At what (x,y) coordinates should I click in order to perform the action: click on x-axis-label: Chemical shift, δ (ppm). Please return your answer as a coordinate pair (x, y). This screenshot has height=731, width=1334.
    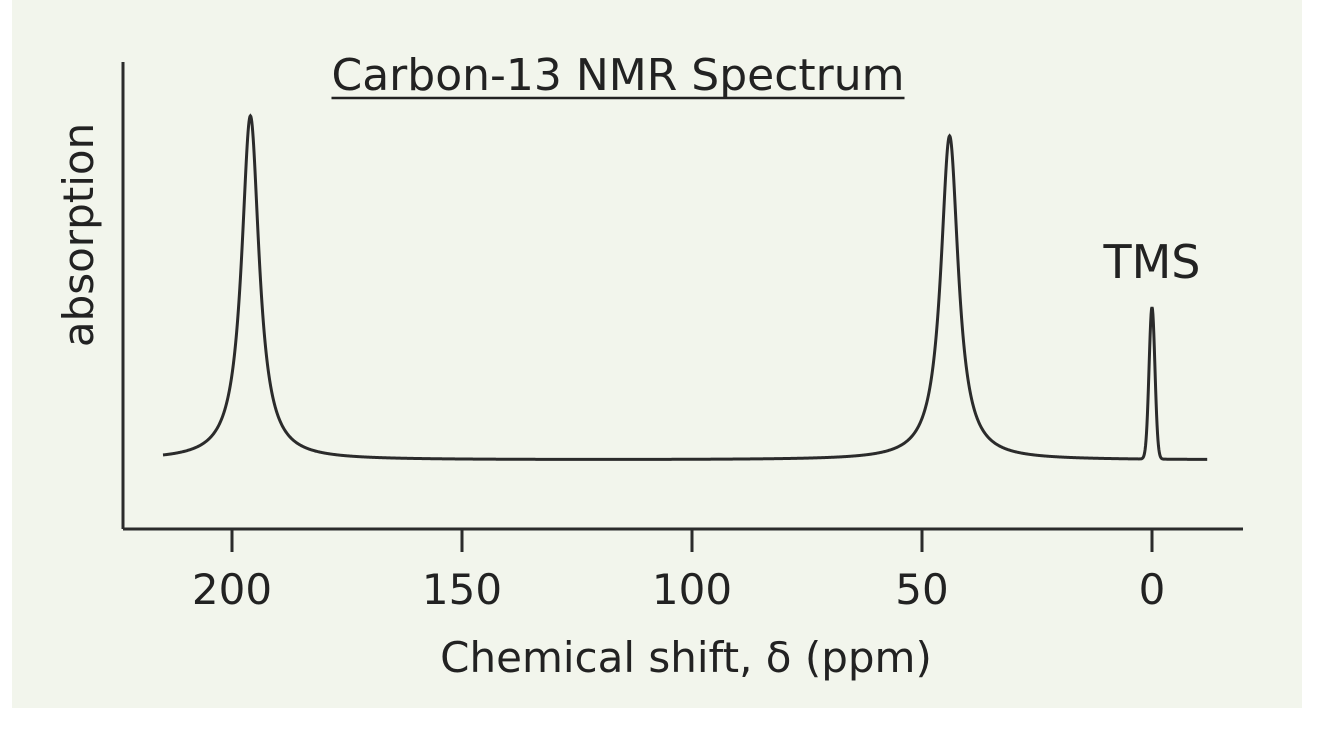
    Looking at the image, I should click on (686, 657).